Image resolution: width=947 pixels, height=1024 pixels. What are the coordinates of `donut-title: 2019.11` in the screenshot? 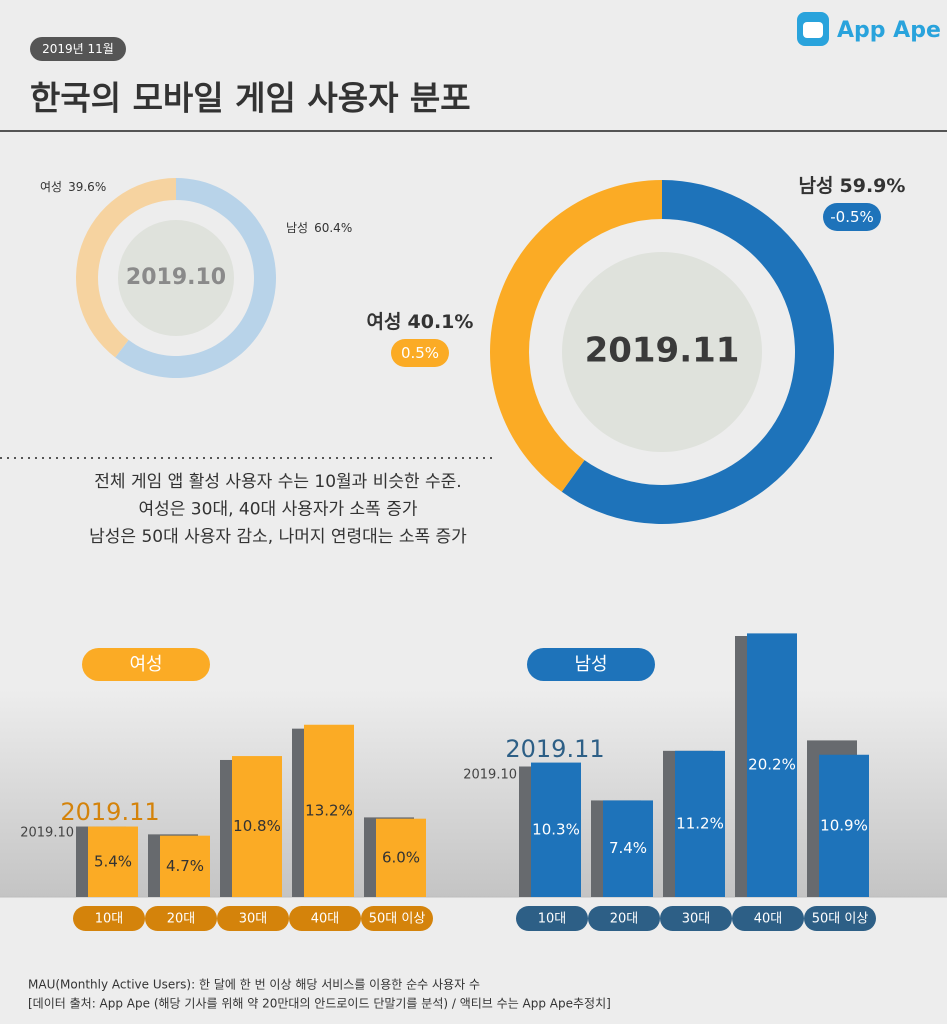 It's located at (662, 351).